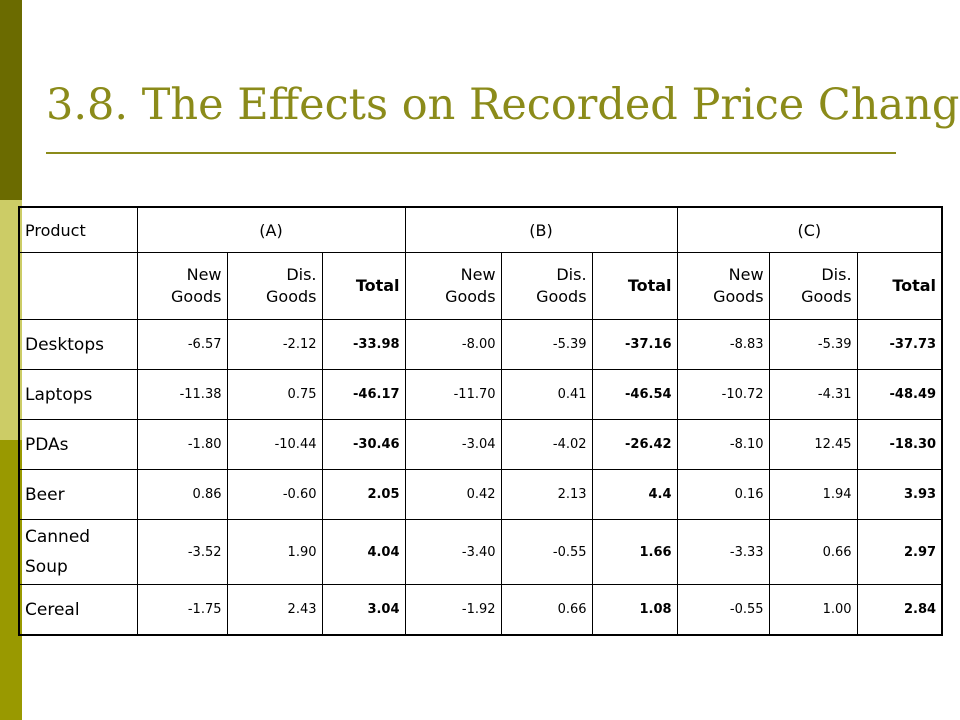 The height and width of the screenshot is (720, 960). What do you see at coordinates (363, 494) in the screenshot?
I see `total-value-cell: 2.05` at bounding box center [363, 494].